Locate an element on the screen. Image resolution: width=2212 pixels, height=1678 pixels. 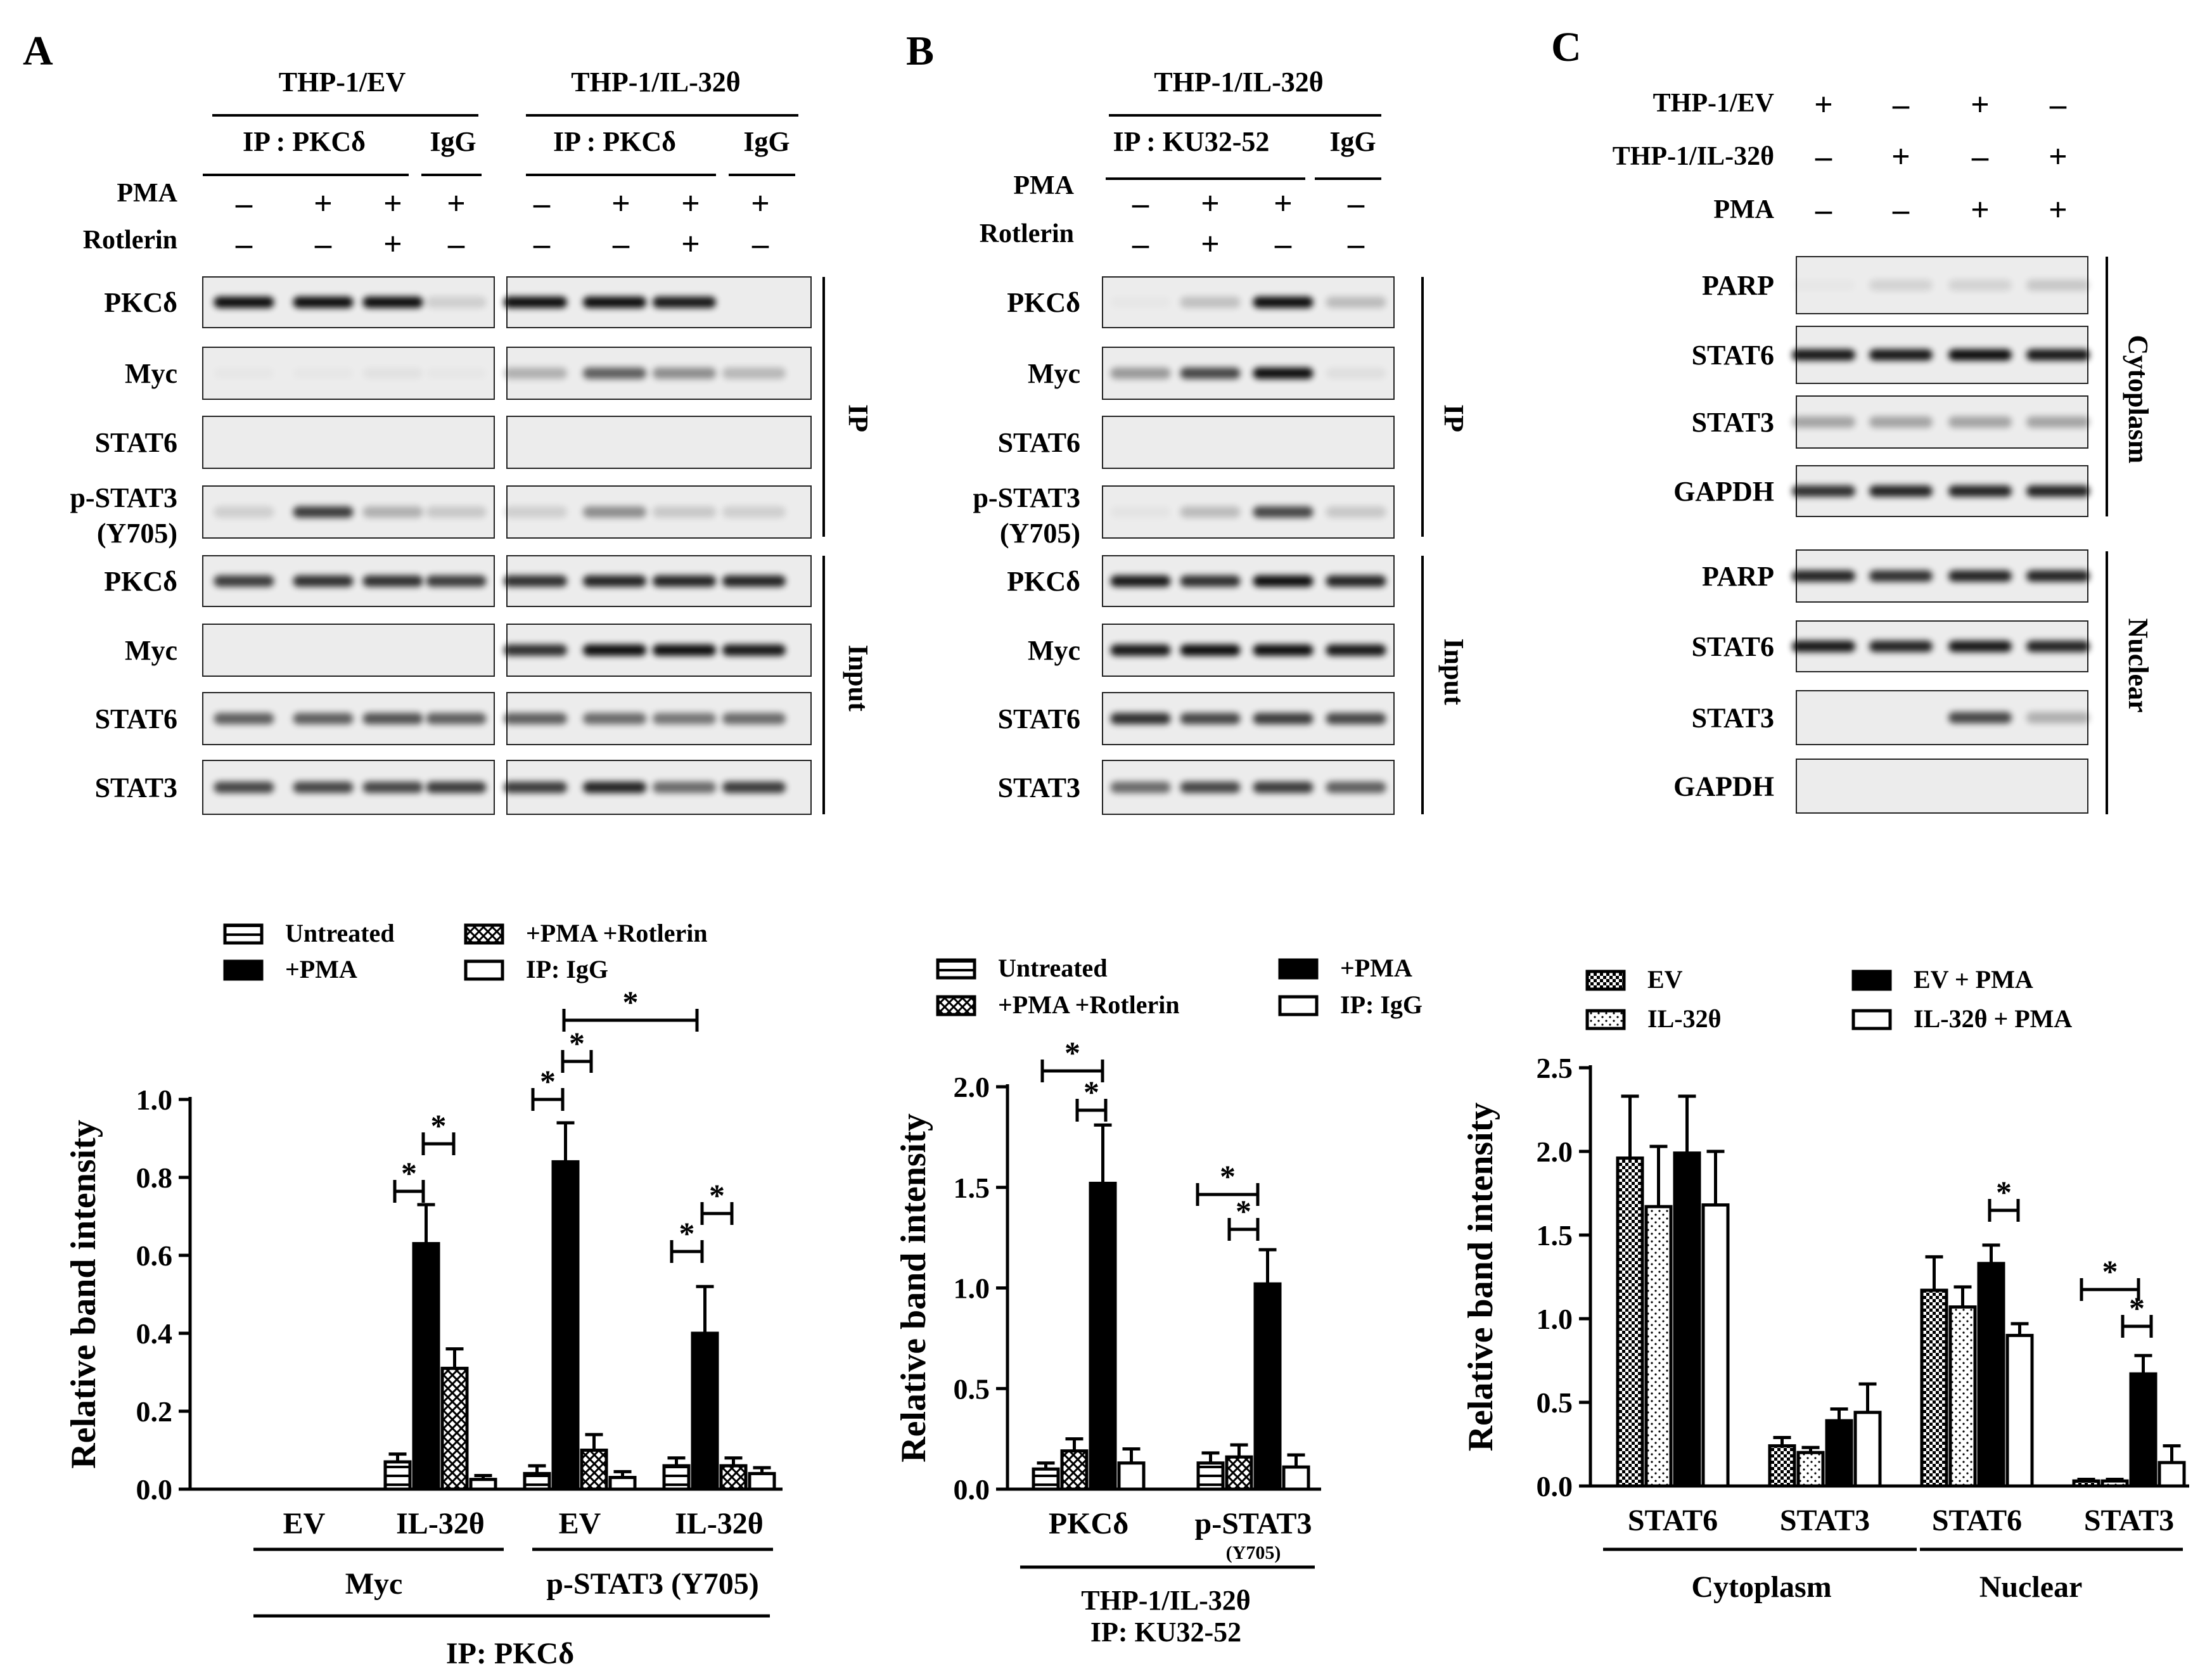
group-label: Nuclear is located at coordinates (2031, 1587).